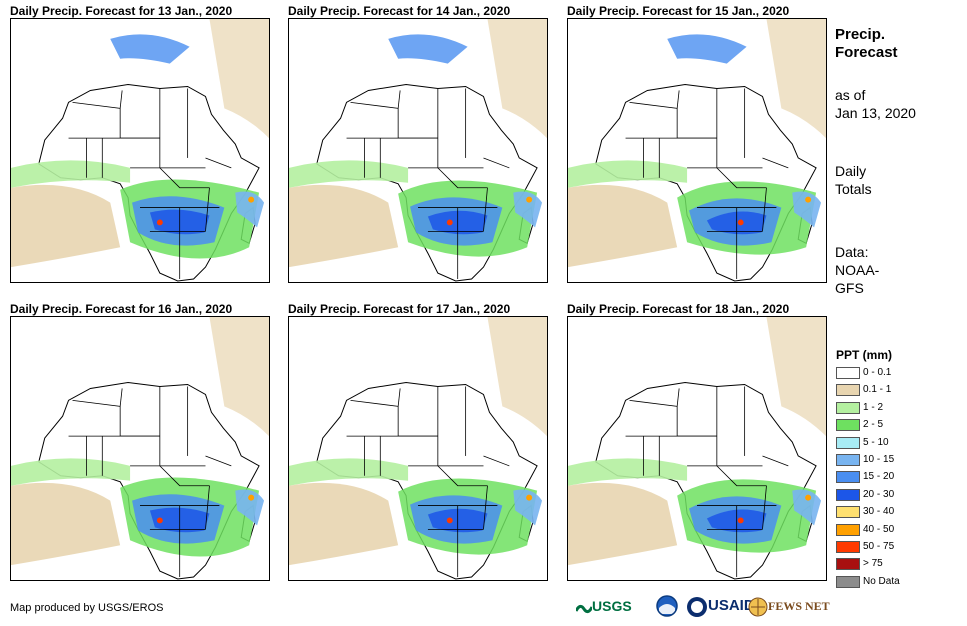  I want to click on usgs-logo: USGS, so click(603, 606).